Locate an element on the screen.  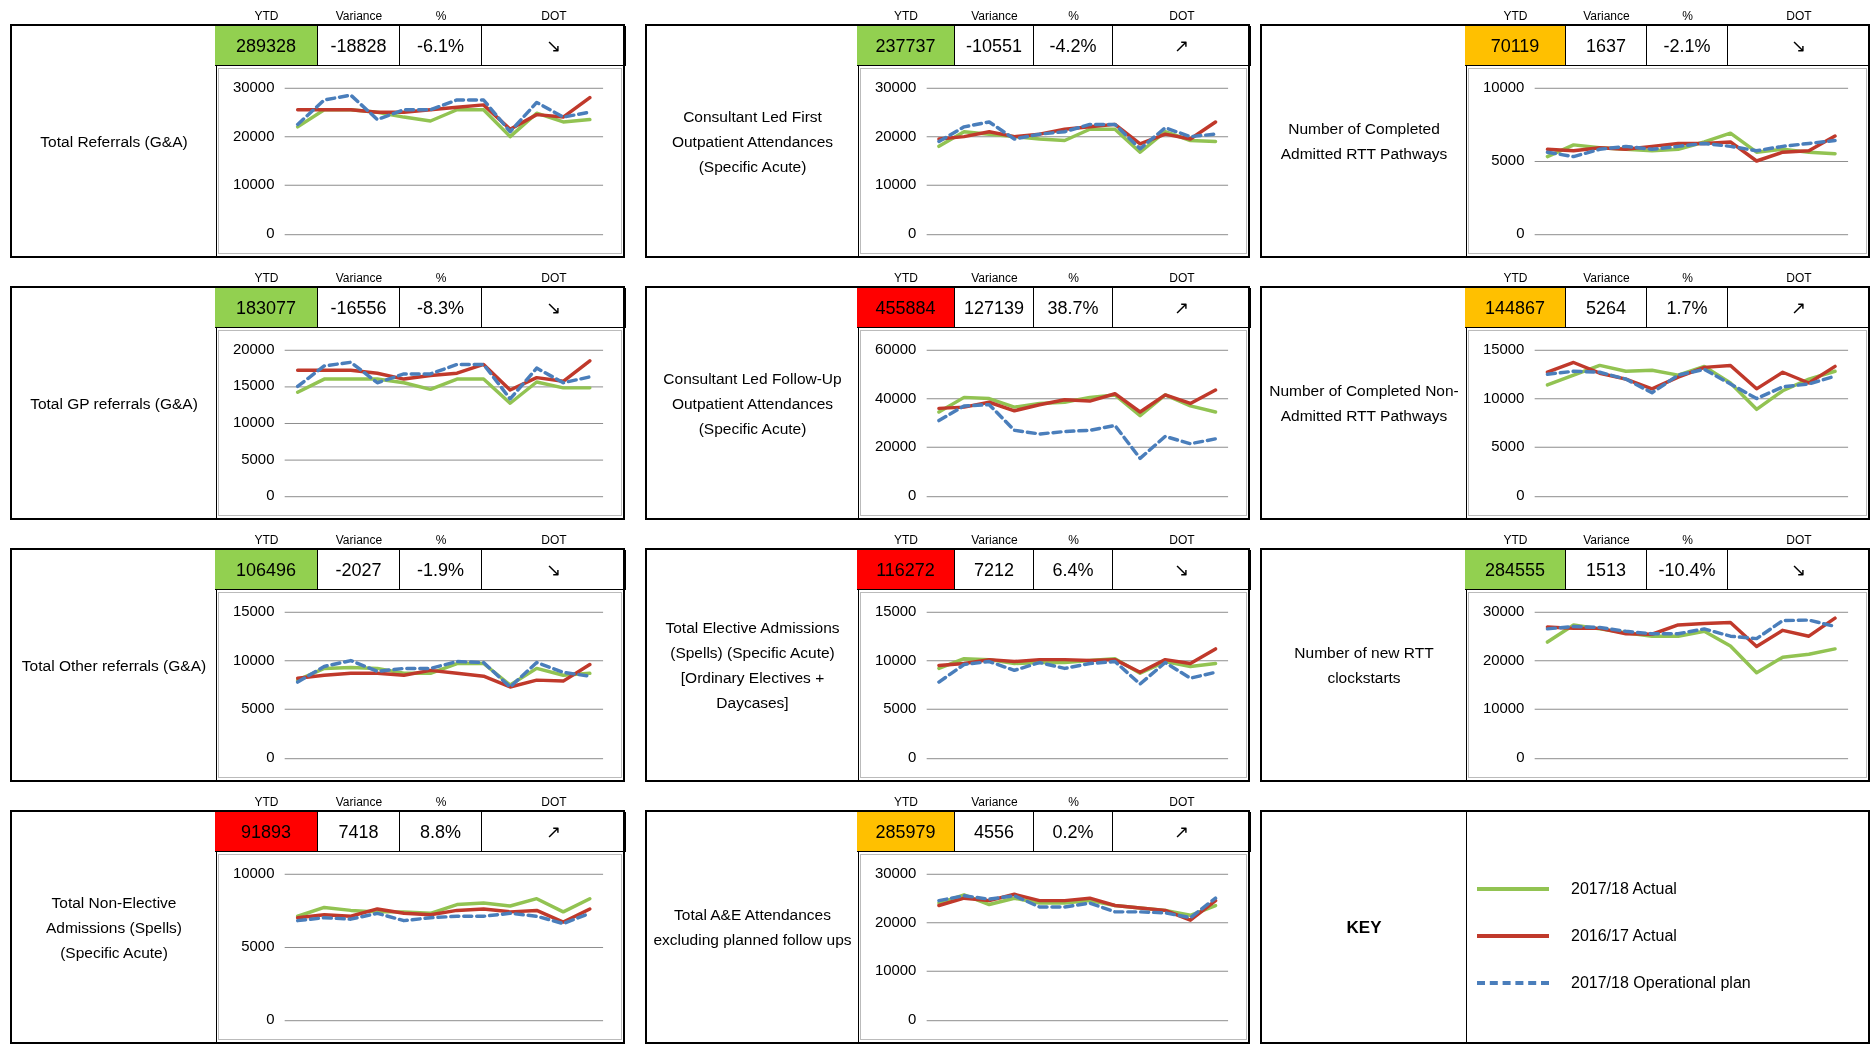
text: 4556 is located at coordinates (994, 832).